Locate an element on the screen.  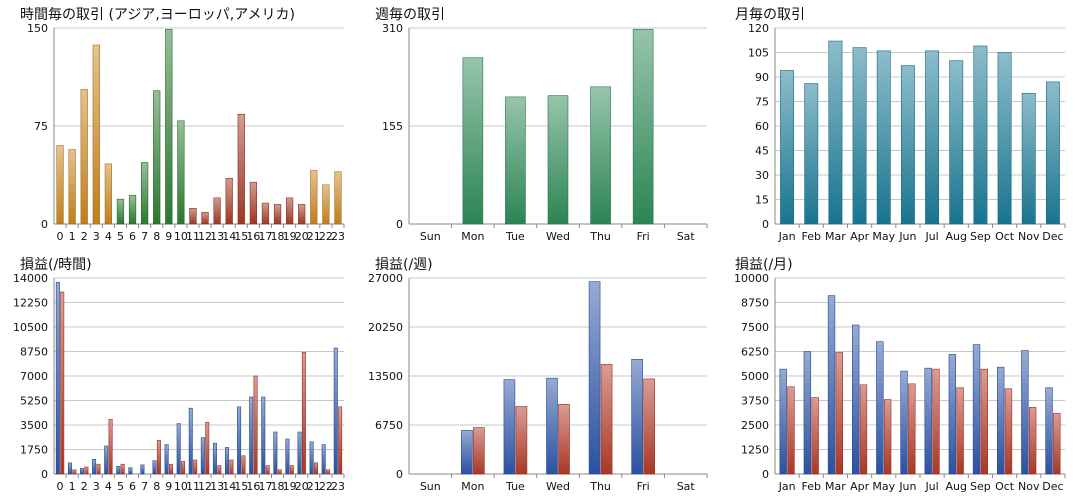
bar-Mon is located at coordinates (473, 141).